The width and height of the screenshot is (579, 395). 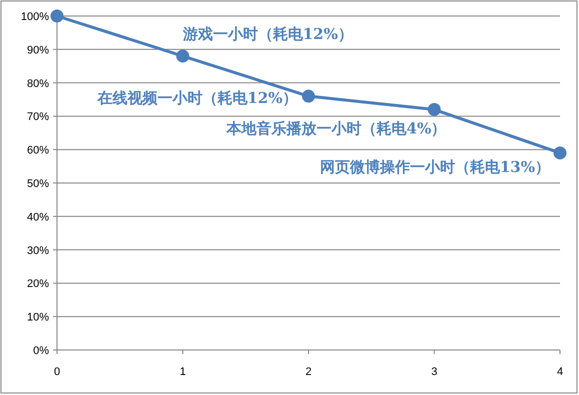 I want to click on y-tick-label: 70%, so click(x=38, y=117).